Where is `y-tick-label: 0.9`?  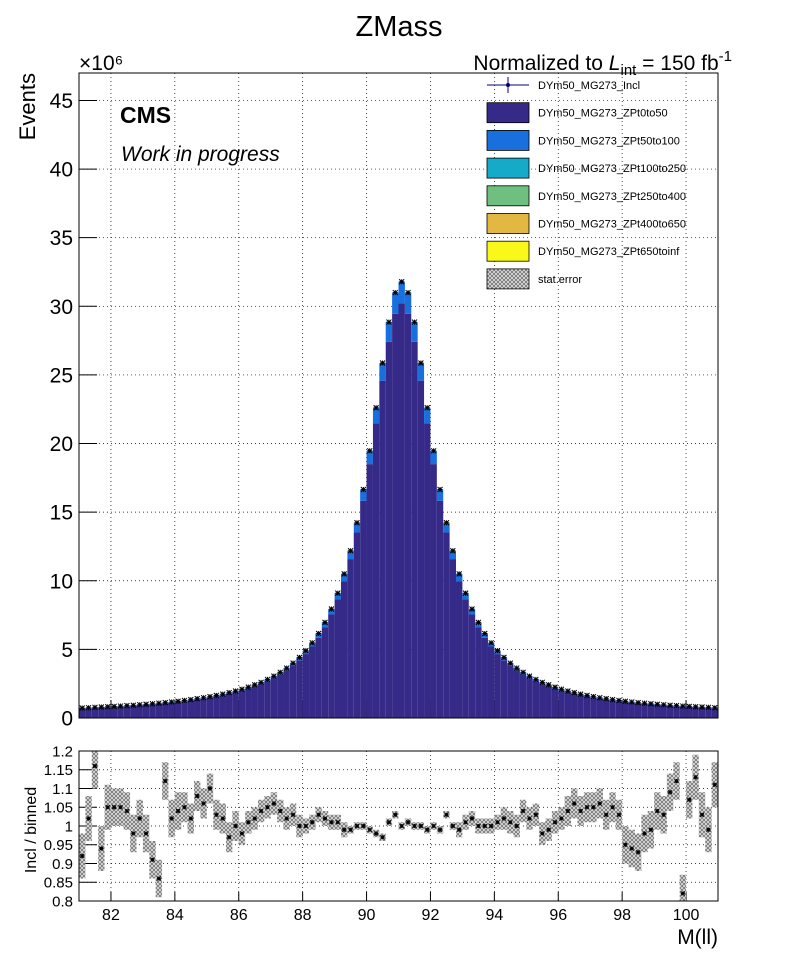 y-tick-label: 0.9 is located at coordinates (62, 864).